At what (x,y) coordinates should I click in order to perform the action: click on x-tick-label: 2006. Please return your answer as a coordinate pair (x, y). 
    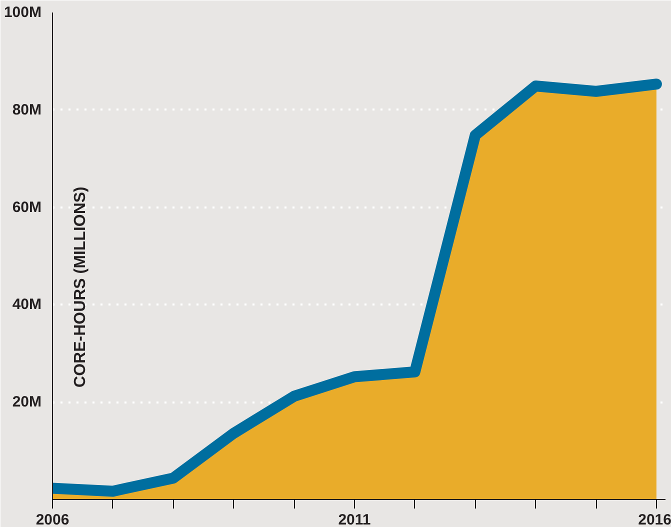
    Looking at the image, I should click on (53, 519).